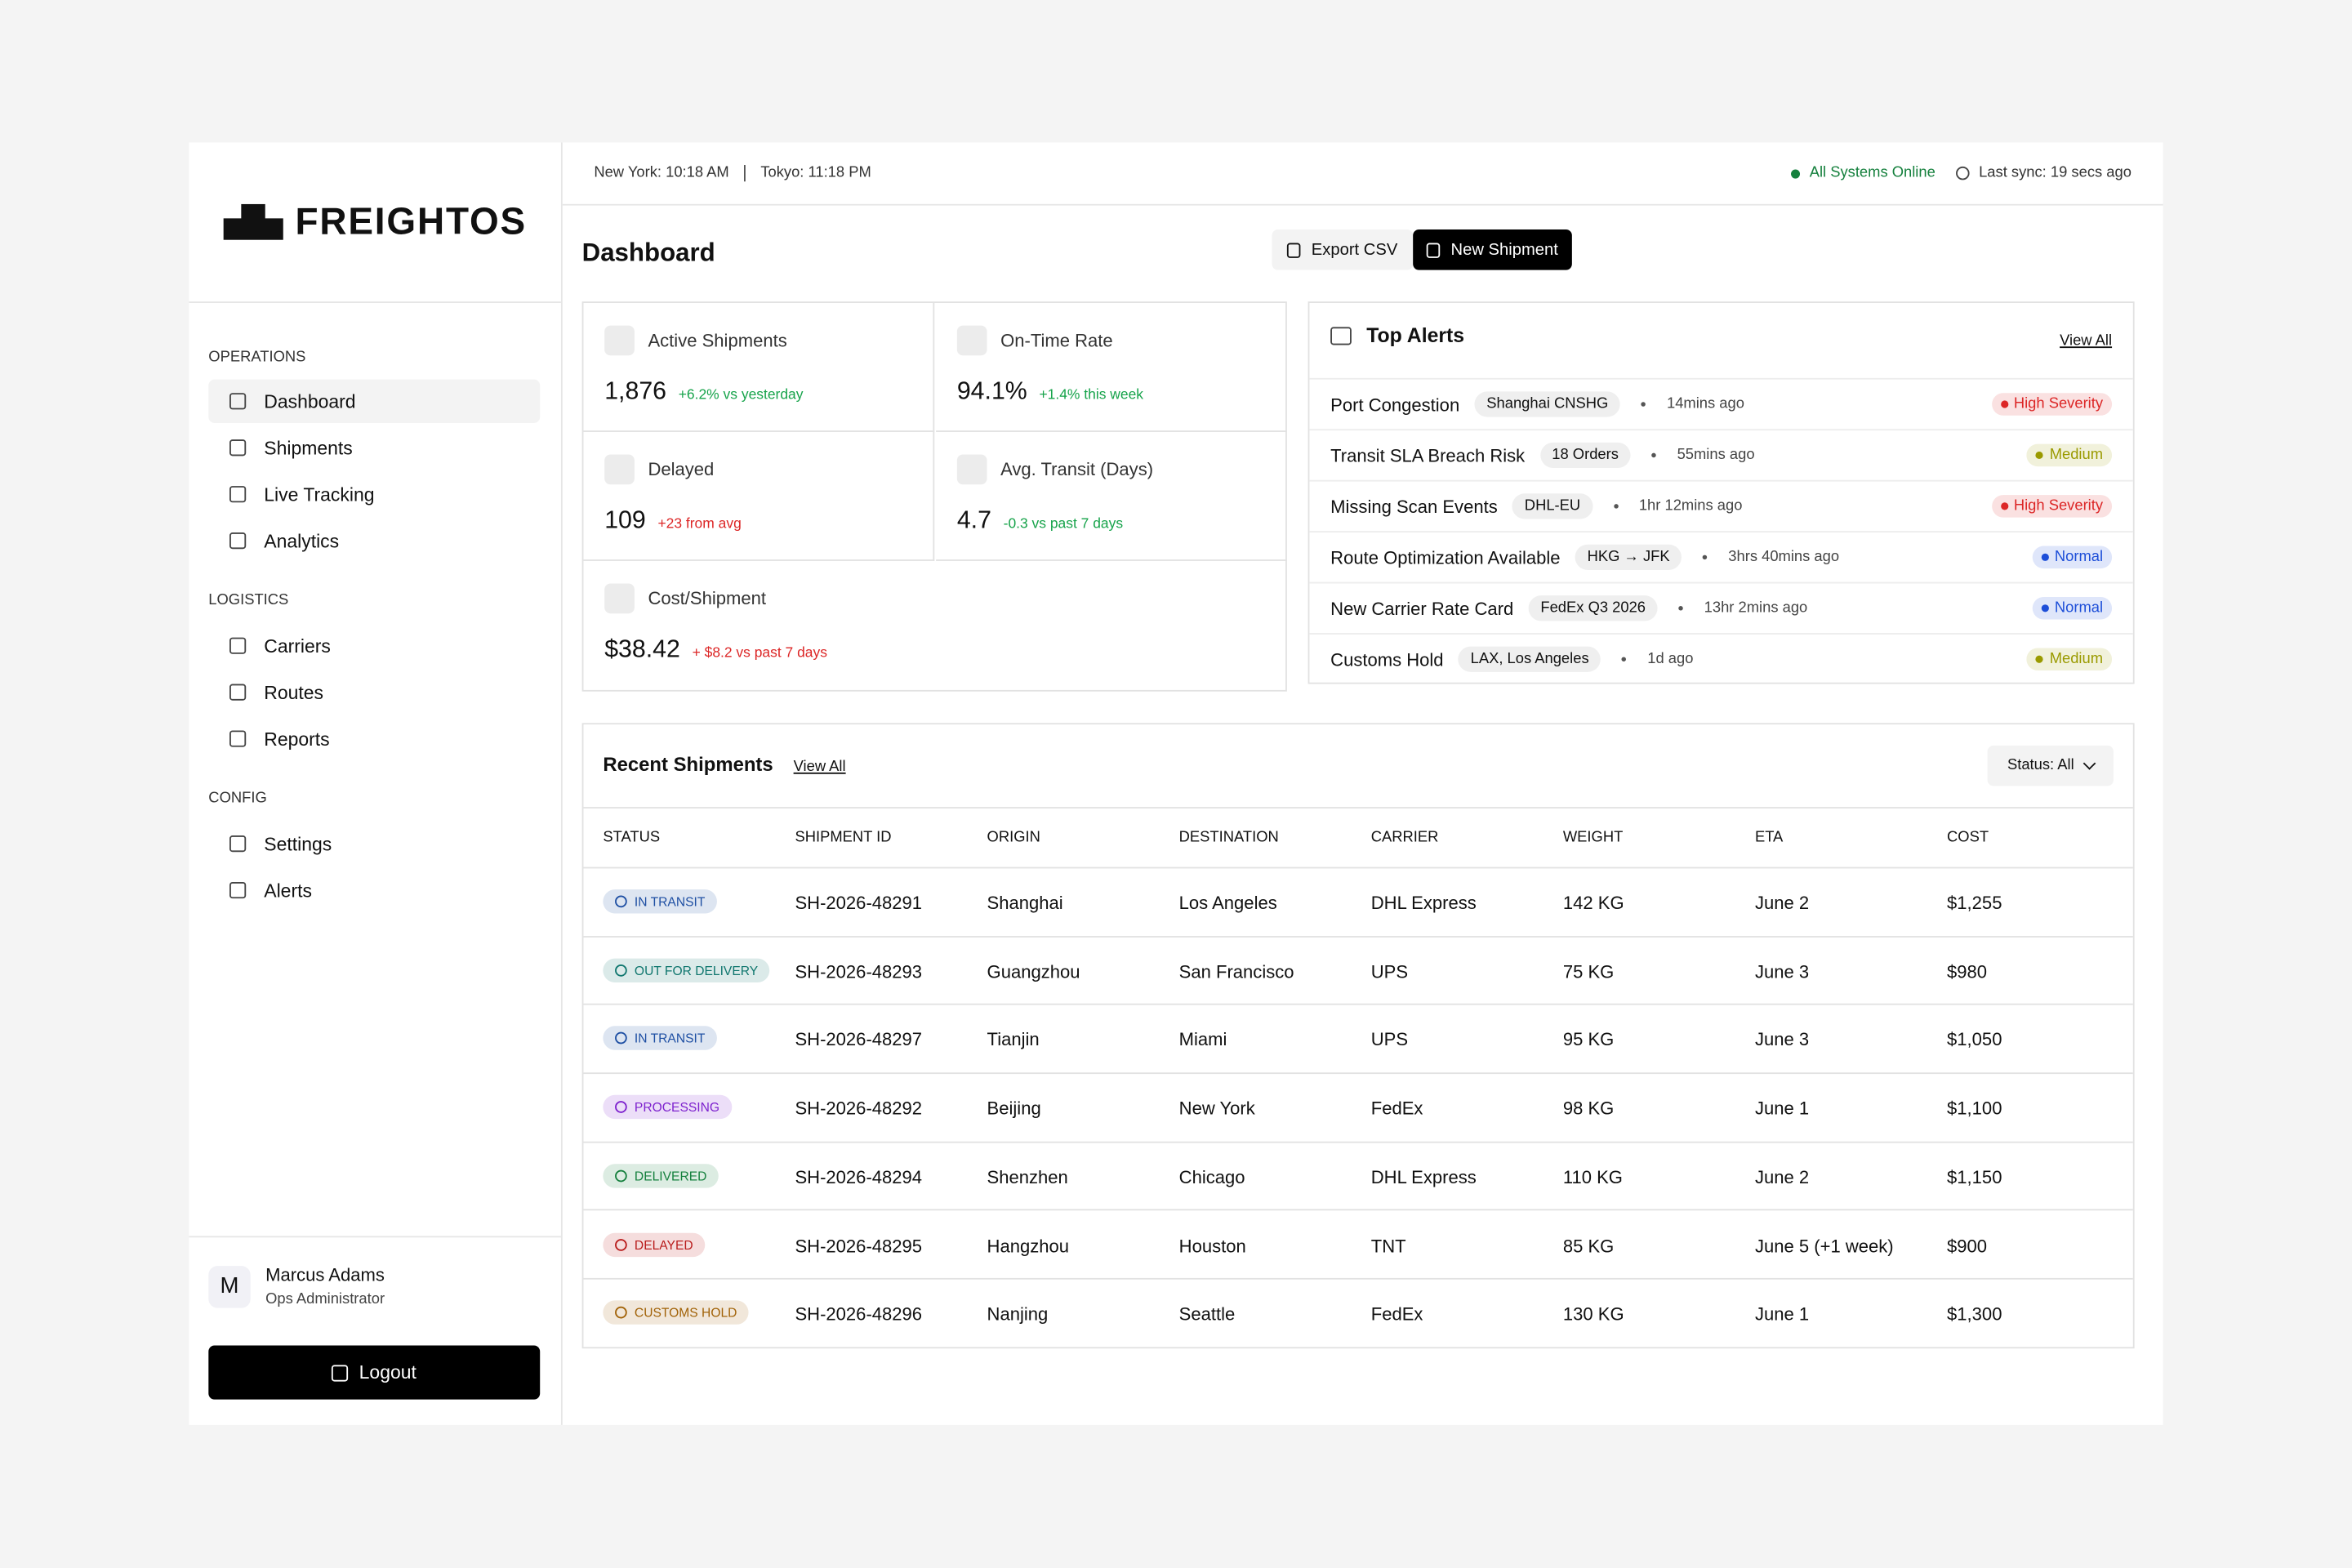 The height and width of the screenshot is (1568, 2352). Describe the element at coordinates (387, 1372) in the screenshot. I see `logout-label: Logout` at that location.